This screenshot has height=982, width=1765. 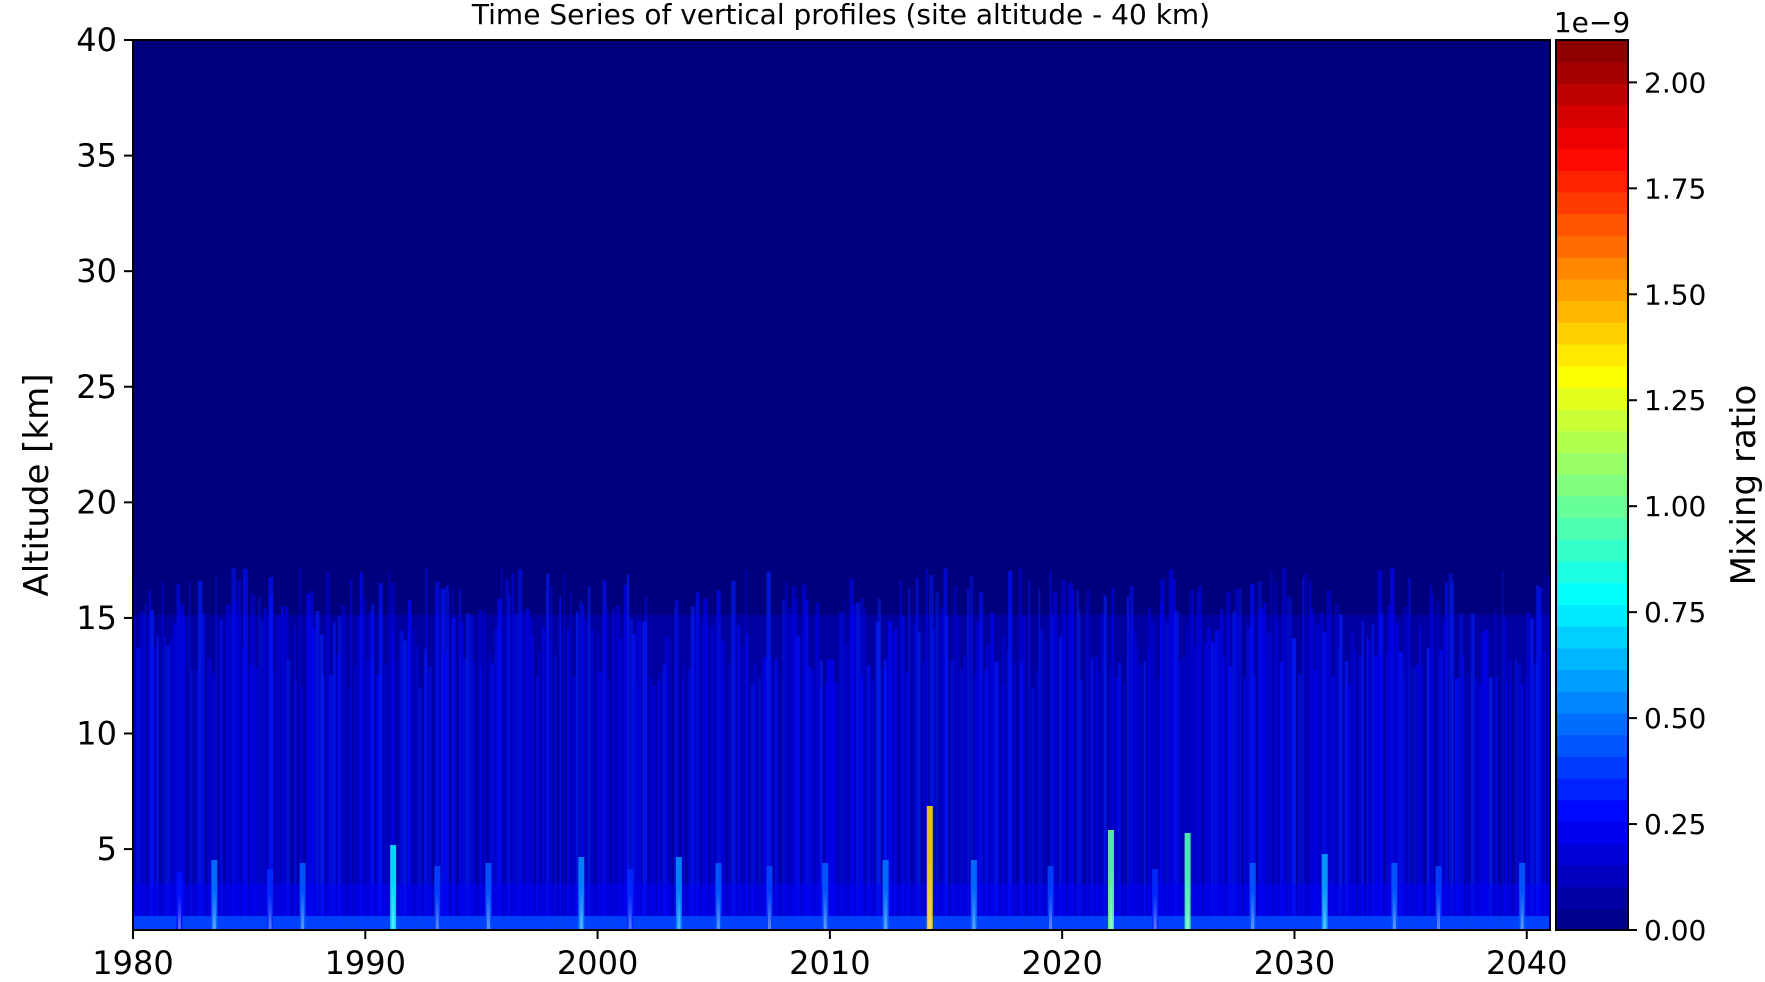 I want to click on colorbar-tick-label: 0.75, so click(x=1675, y=612).